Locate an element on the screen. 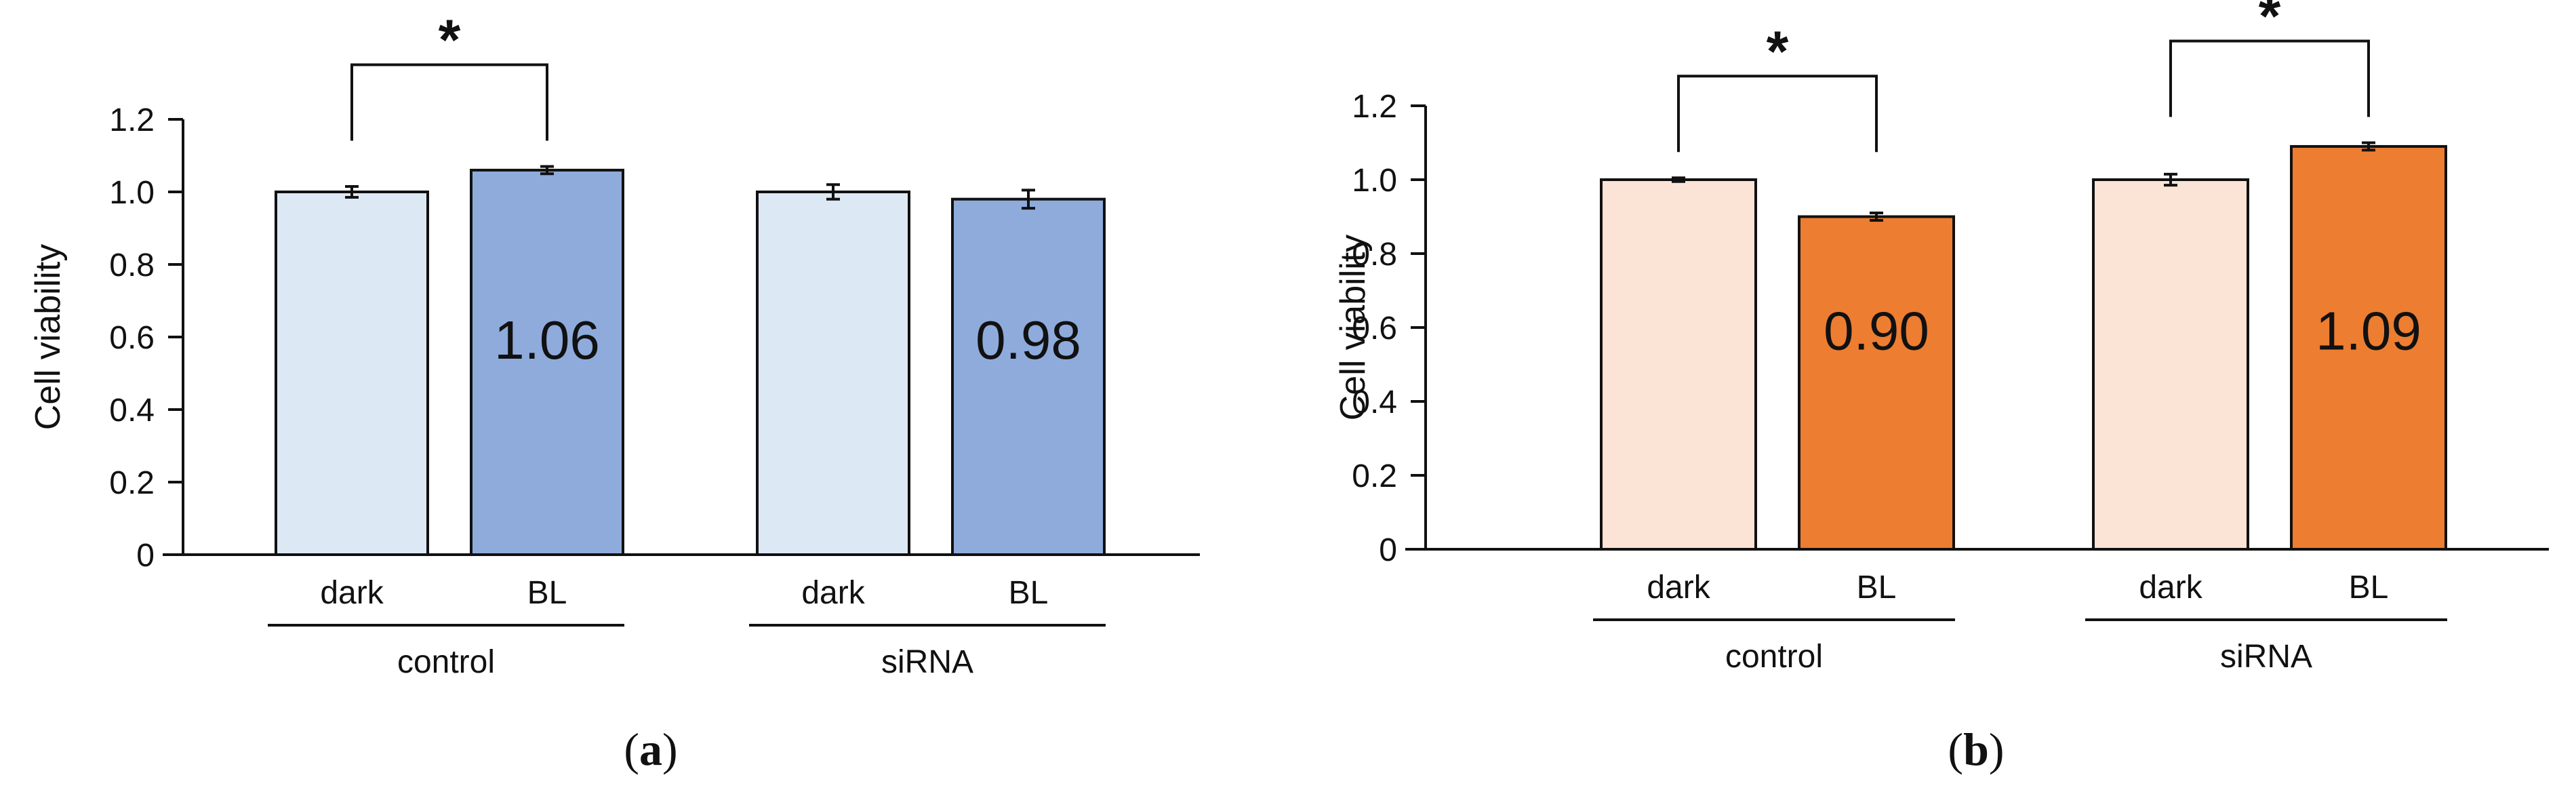  panel-label: (a) is located at coordinates (650, 749).